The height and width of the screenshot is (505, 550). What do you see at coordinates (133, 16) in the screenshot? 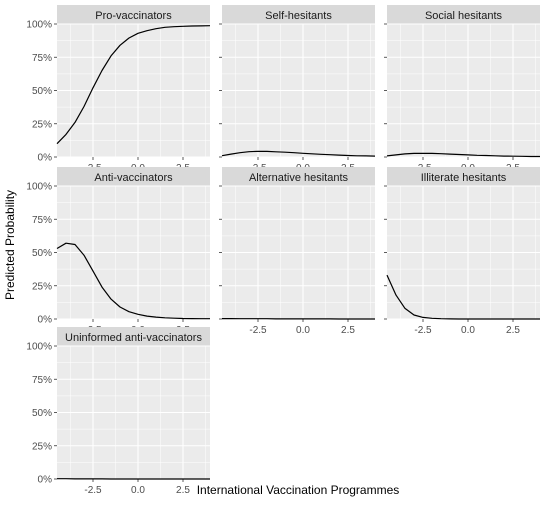
I see `facet-title: Pro-vaccinators` at bounding box center [133, 16].